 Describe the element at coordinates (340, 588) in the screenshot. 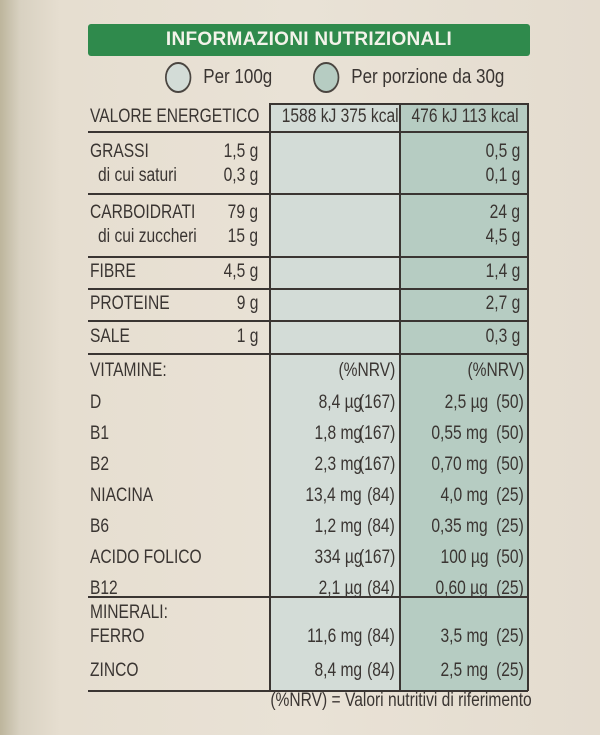

I see `vitamins-per100: 2,1 µg` at that location.